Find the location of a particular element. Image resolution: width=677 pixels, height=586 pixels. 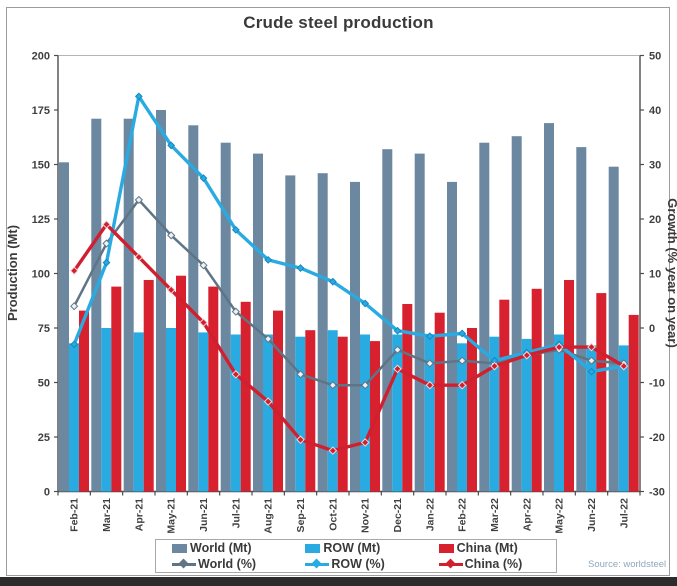

category-label: Apr-21 is located at coordinates (139, 514).